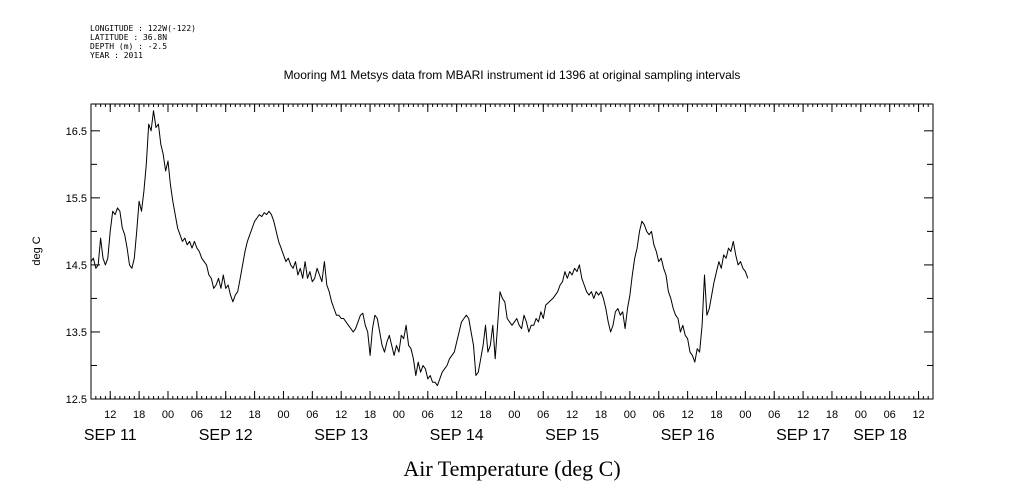  What do you see at coordinates (226, 435) in the screenshot?
I see `day-label: SEP 12` at bounding box center [226, 435].